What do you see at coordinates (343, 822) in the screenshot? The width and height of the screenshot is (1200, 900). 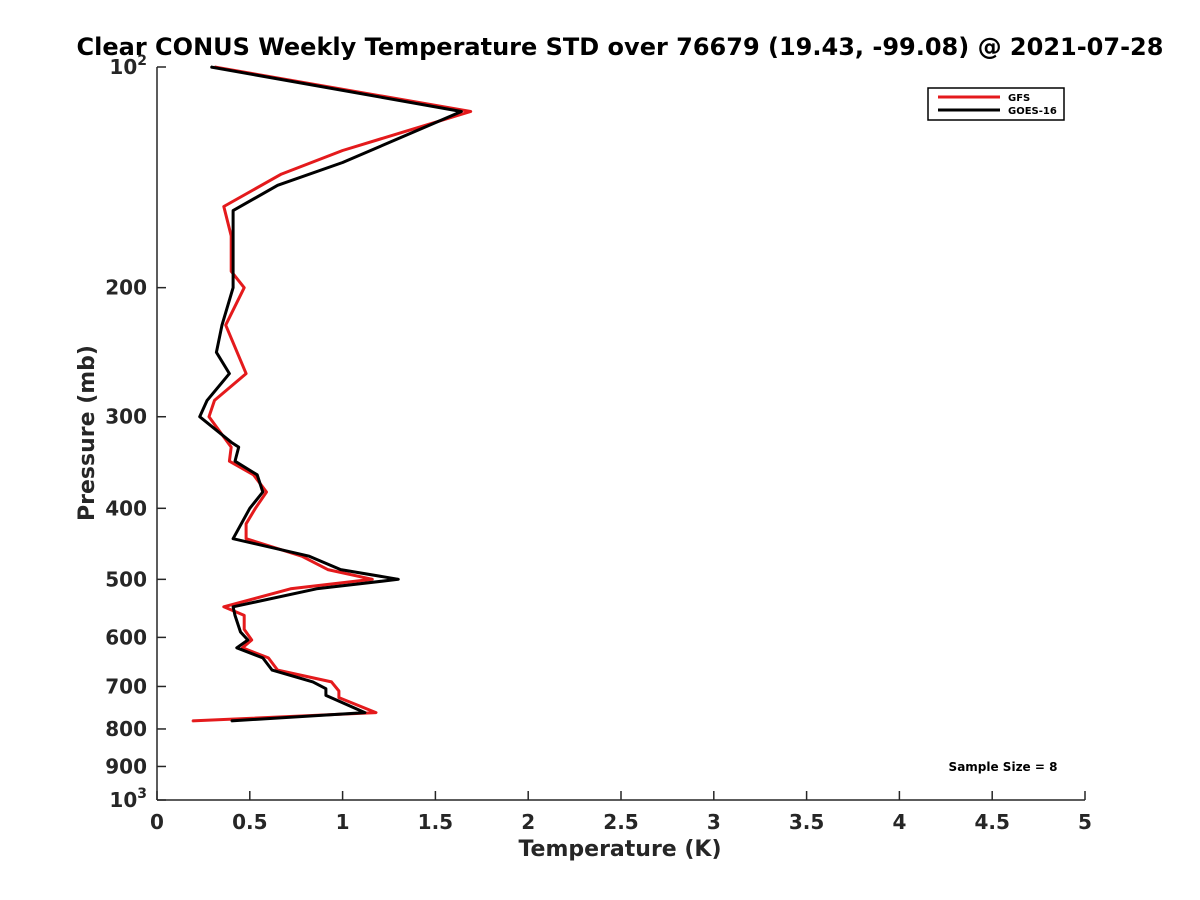 I see `x-tick-label: 1` at bounding box center [343, 822].